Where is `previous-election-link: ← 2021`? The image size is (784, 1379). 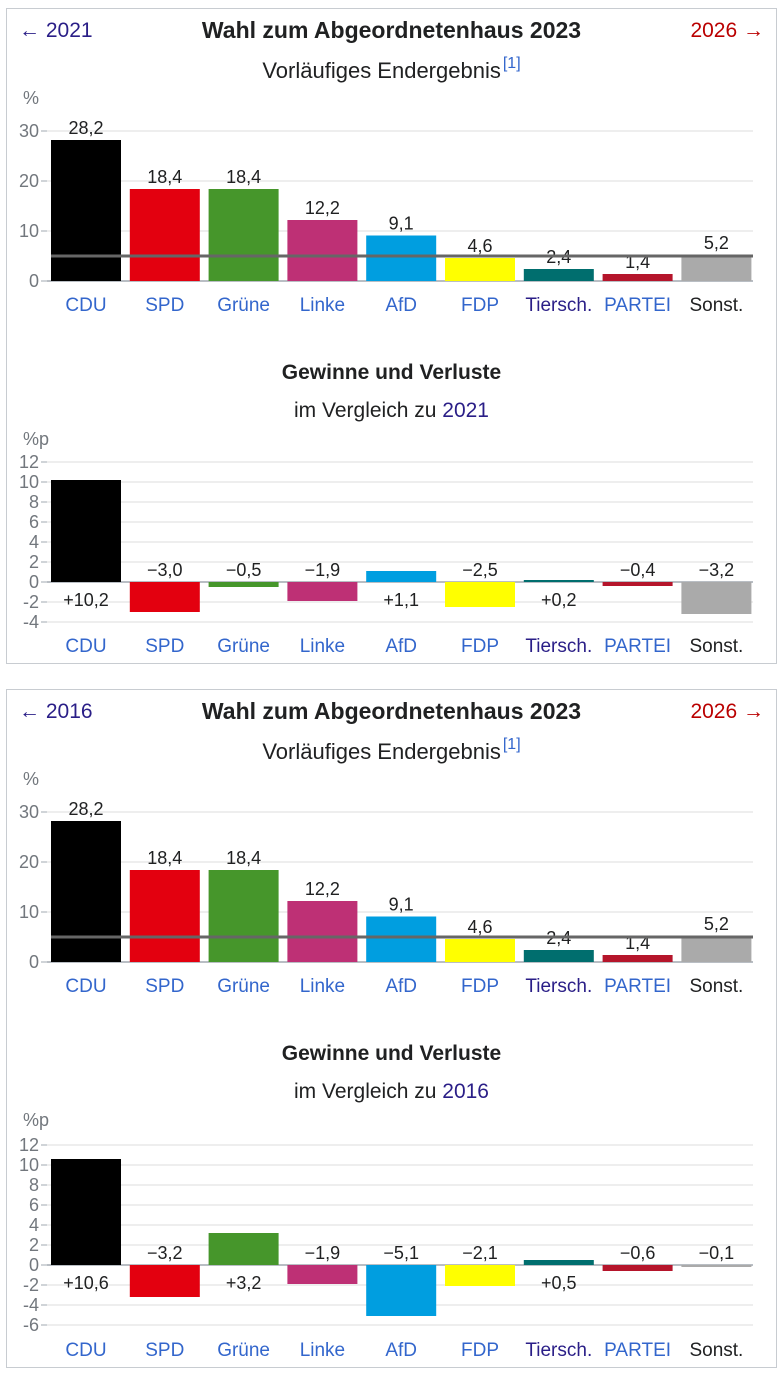
previous-election-link: ← 2021 is located at coordinates (56, 30).